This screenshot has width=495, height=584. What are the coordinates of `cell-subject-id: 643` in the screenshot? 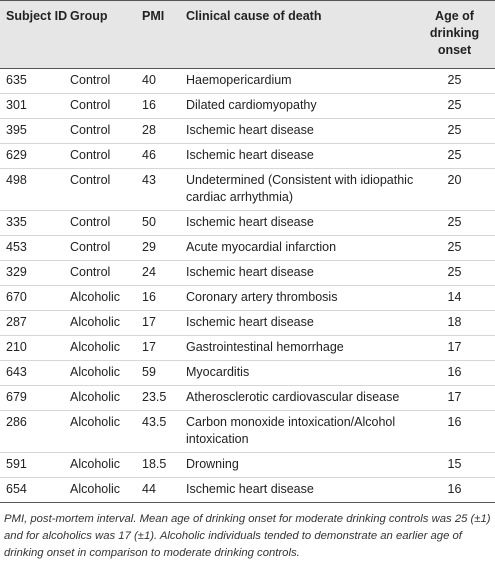 It's located at (35, 373).